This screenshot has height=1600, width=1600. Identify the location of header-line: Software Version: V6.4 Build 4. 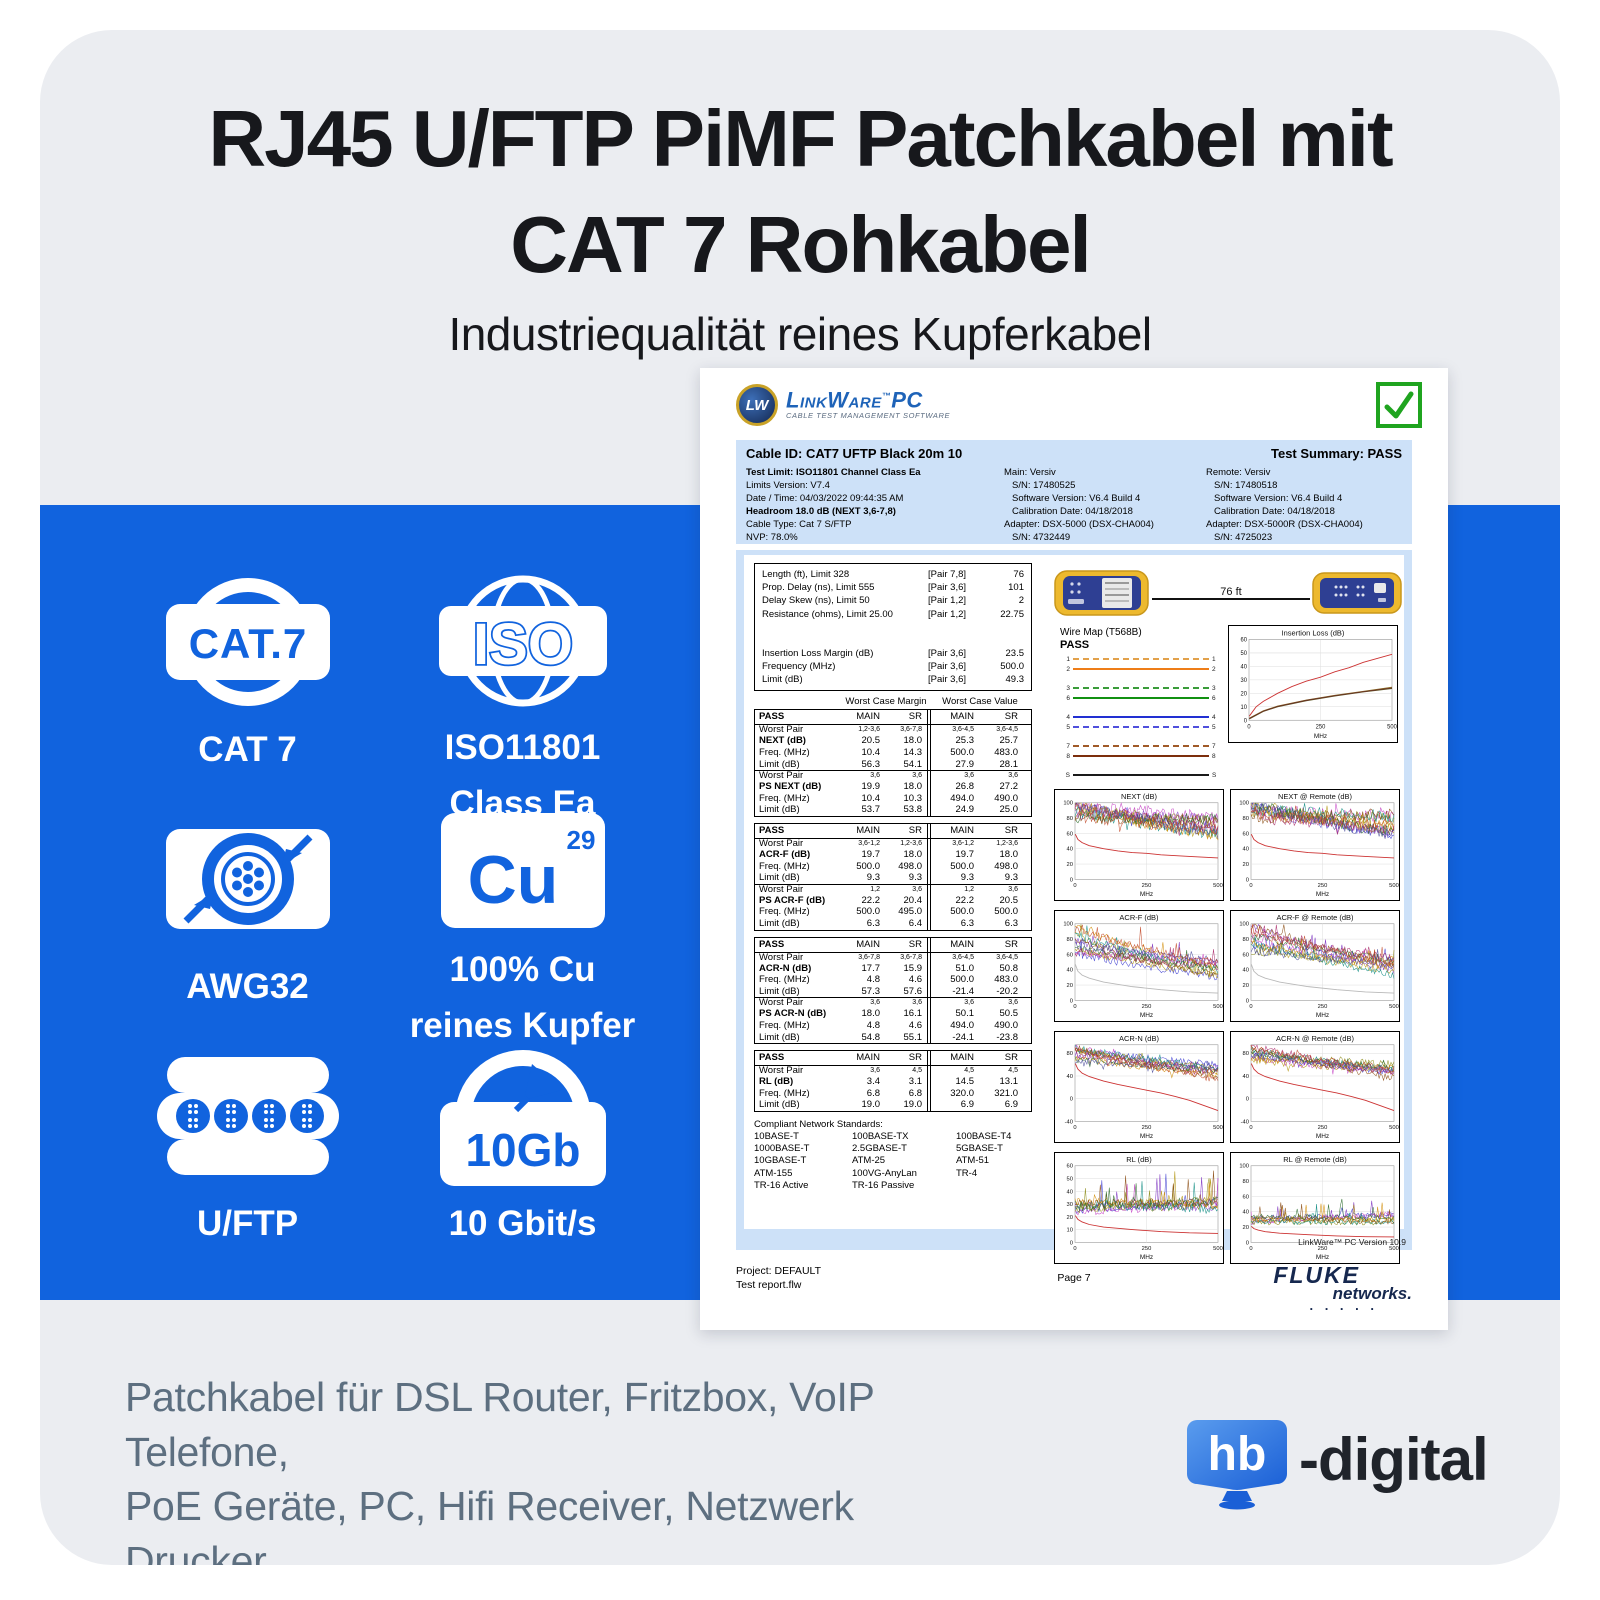
(1278, 498).